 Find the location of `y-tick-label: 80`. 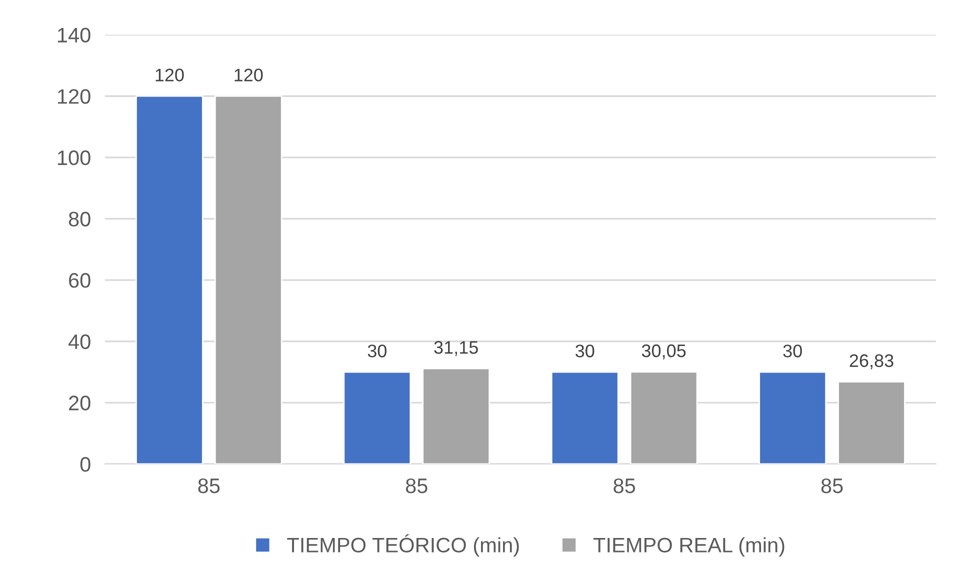

y-tick-label: 80 is located at coordinates (79, 219).